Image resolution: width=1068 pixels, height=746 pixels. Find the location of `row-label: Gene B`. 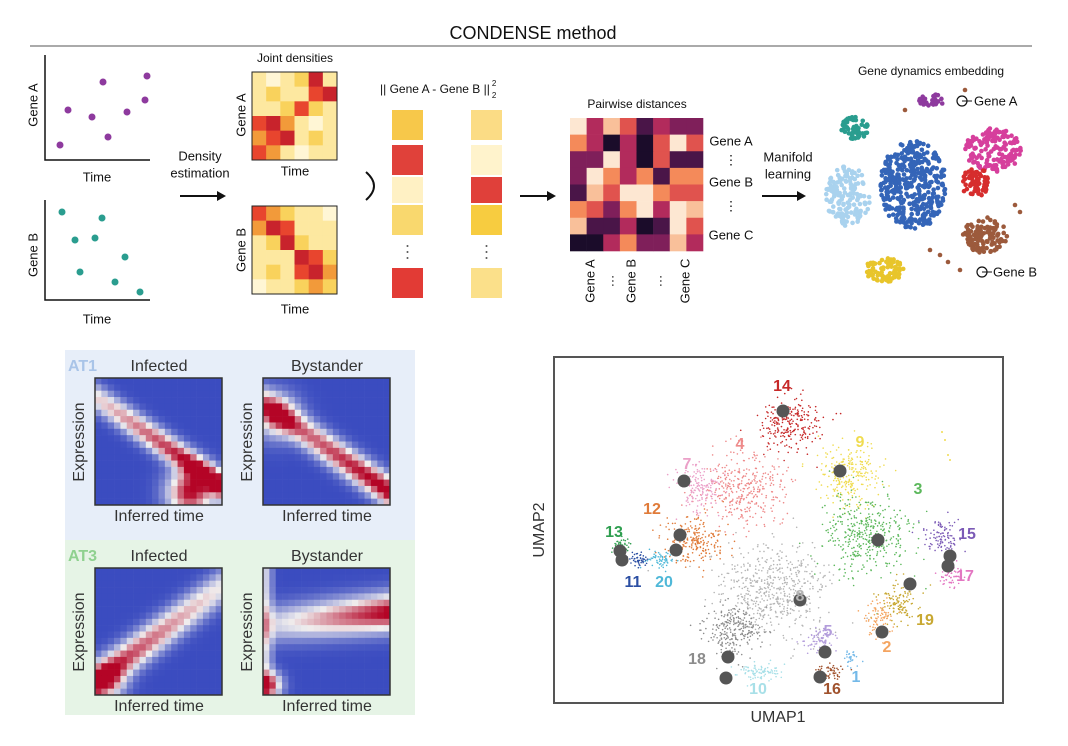

row-label: Gene B is located at coordinates (731, 181).